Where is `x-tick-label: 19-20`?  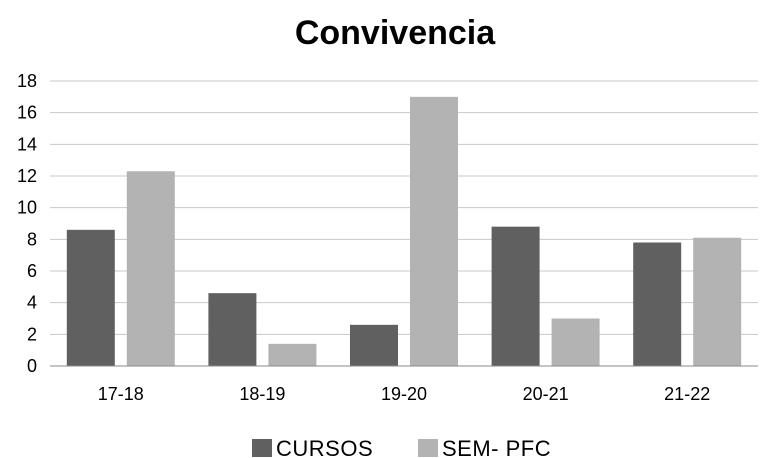 x-tick-label: 19-20 is located at coordinates (404, 394).